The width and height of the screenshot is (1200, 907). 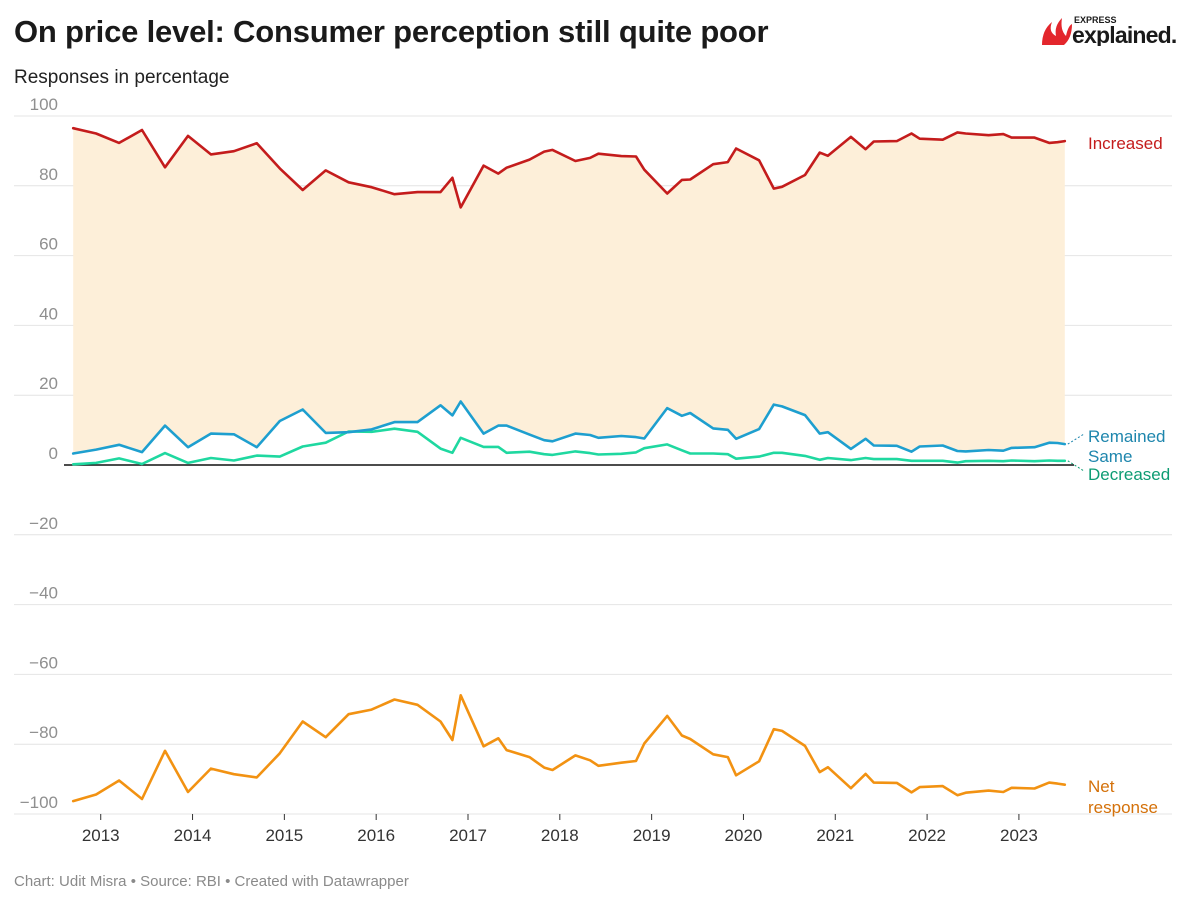 What do you see at coordinates (43, 523) in the screenshot?
I see `y-tick-label: −20` at bounding box center [43, 523].